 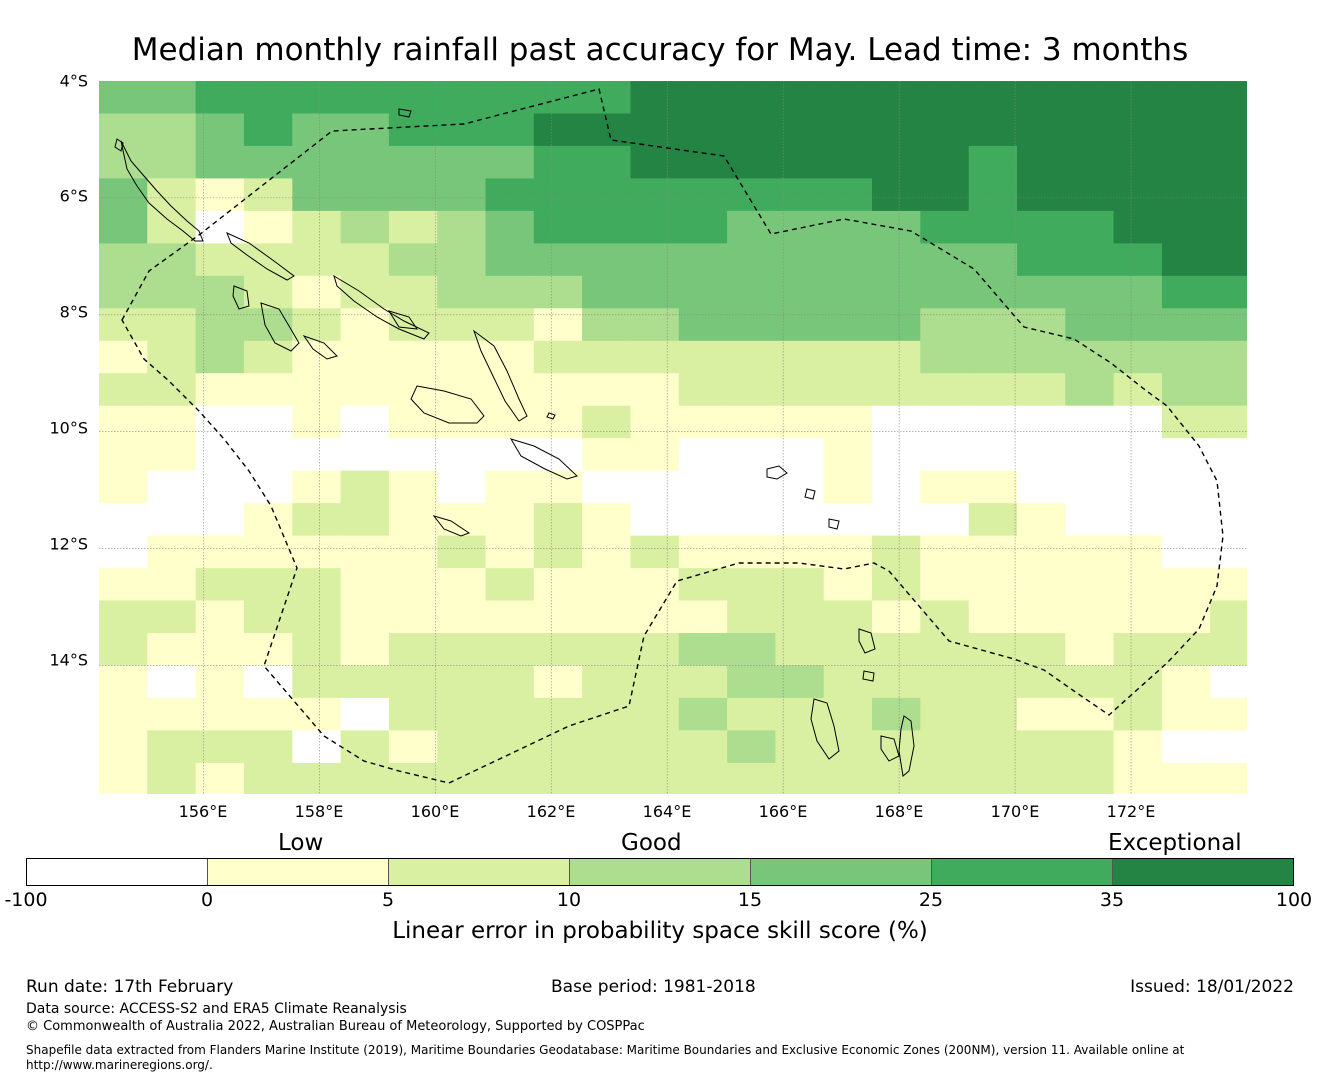 I want to click on island-tikopia, so click(x=810, y=494).